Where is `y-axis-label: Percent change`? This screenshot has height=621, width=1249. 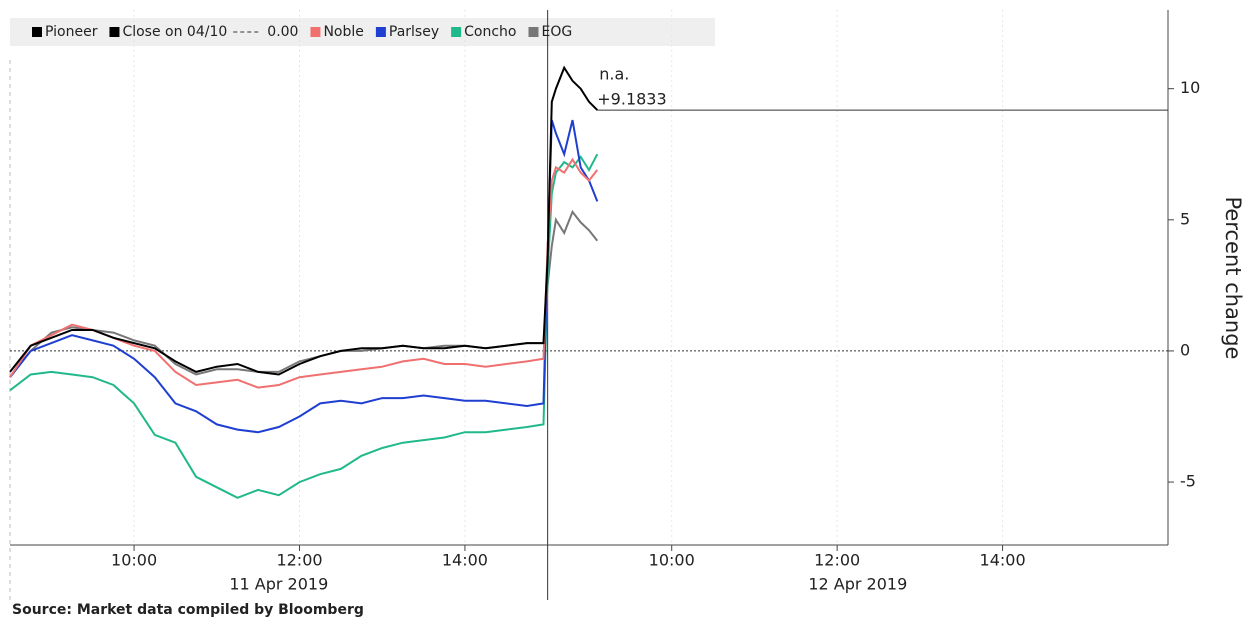
y-axis-label: Percent change is located at coordinates (1233, 278).